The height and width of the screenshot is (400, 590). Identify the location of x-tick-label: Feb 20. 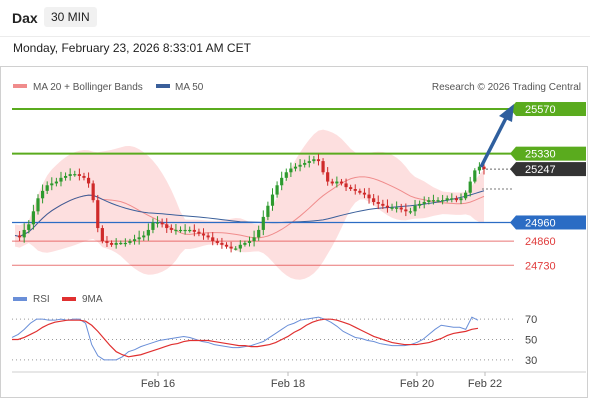
(417, 384).